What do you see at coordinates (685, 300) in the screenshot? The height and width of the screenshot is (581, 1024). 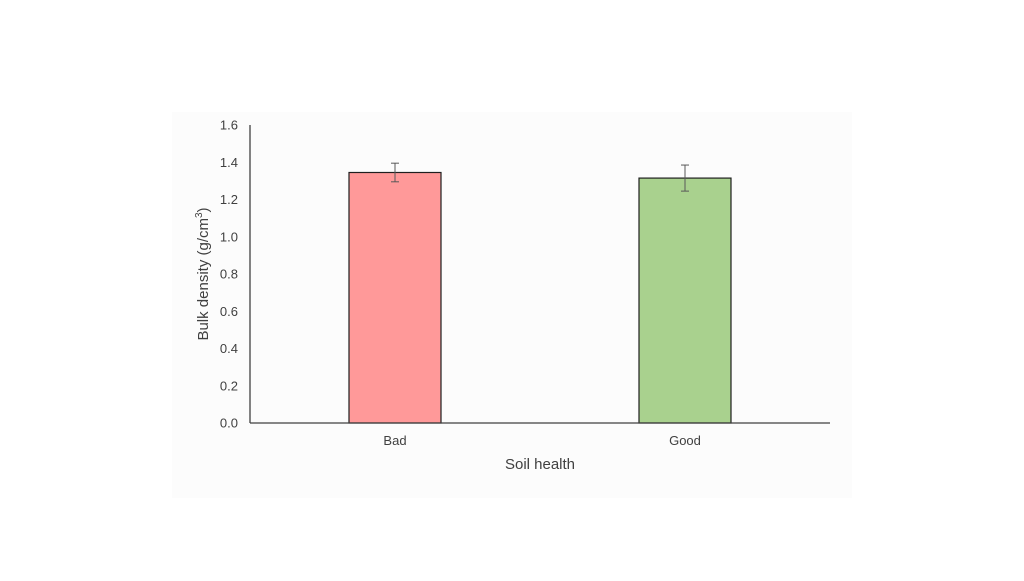 I see `bar-good` at bounding box center [685, 300].